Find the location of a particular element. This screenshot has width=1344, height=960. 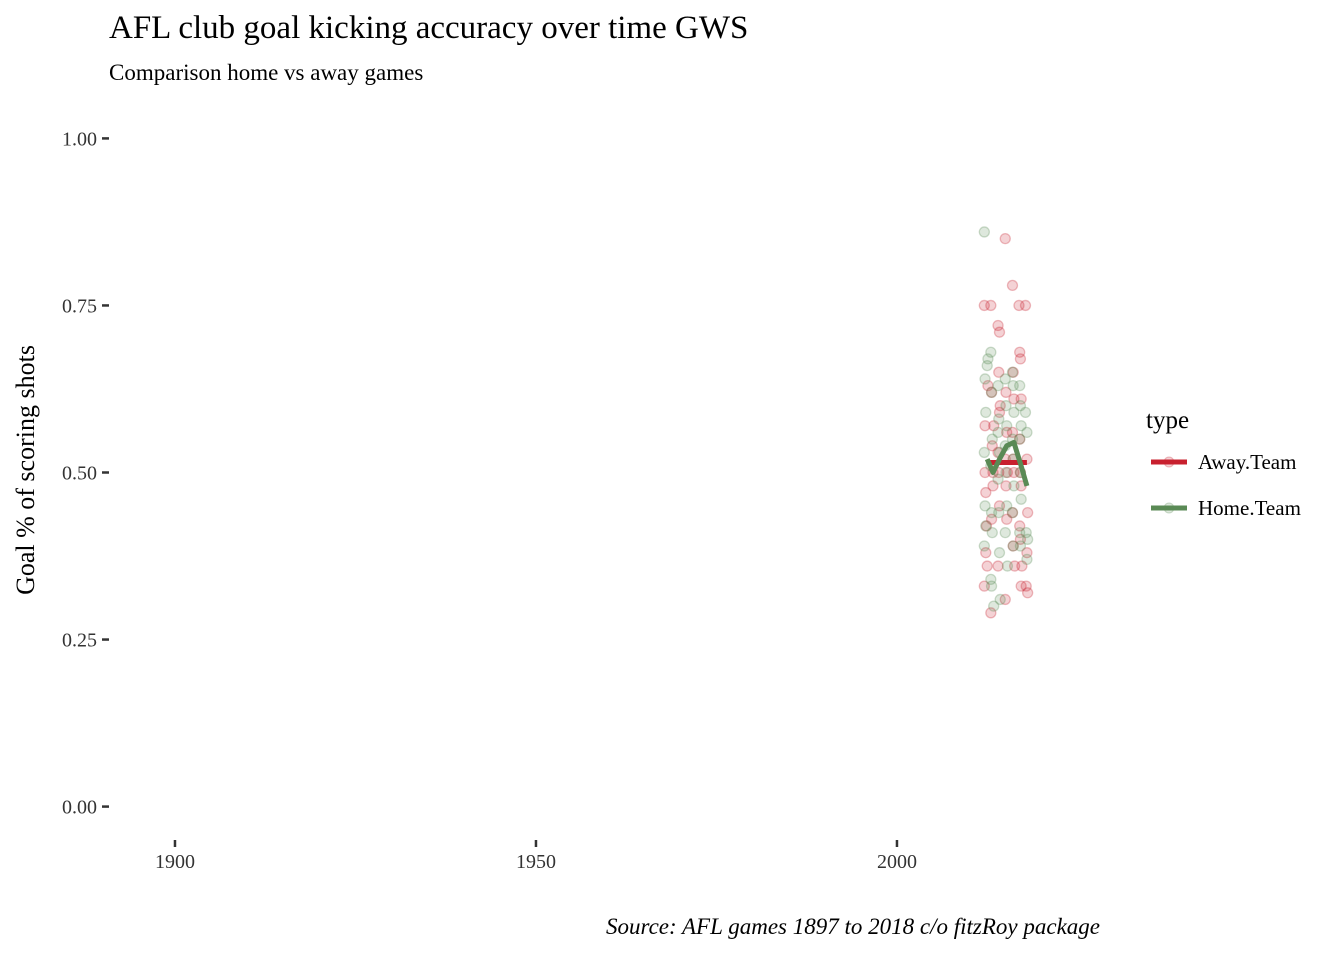

legend-title: type is located at coordinates (1167, 420).